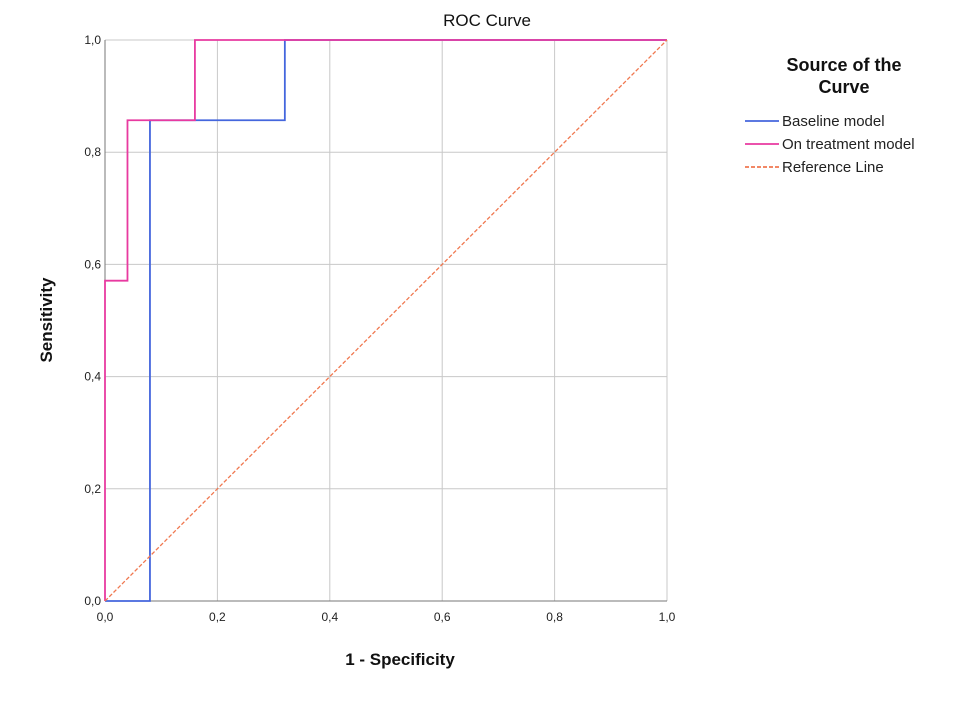 Image resolution: width=953 pixels, height=701 pixels. What do you see at coordinates (92, 601) in the screenshot?
I see `y-tick-label: 0,0` at bounding box center [92, 601].